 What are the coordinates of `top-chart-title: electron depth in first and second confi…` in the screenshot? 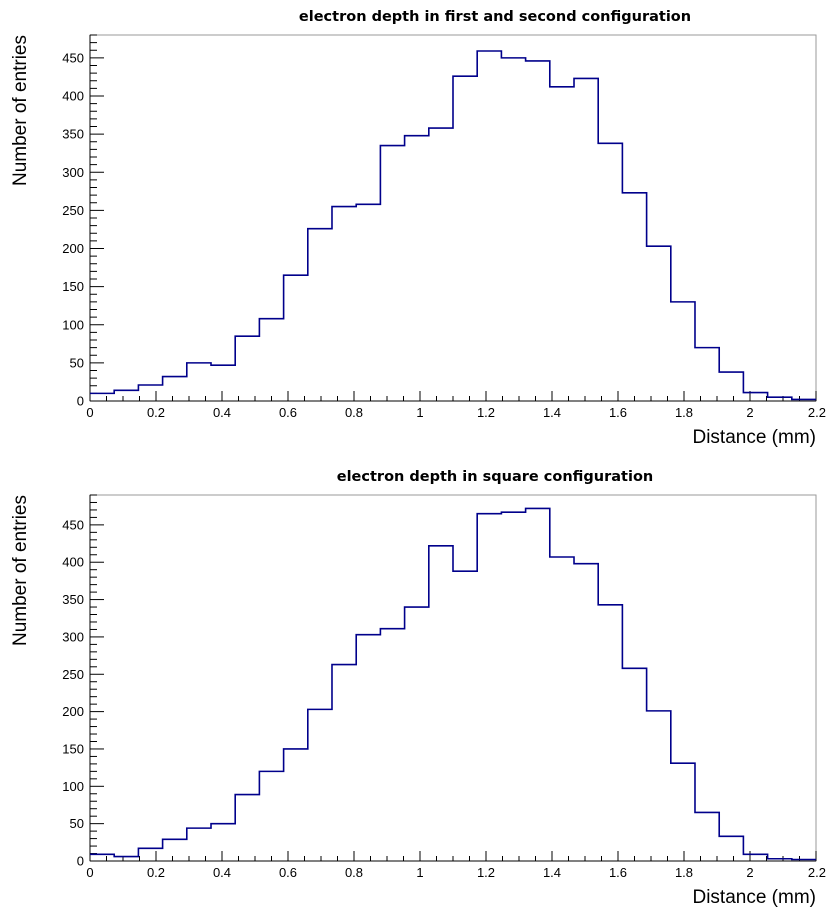 It's located at (495, 17).